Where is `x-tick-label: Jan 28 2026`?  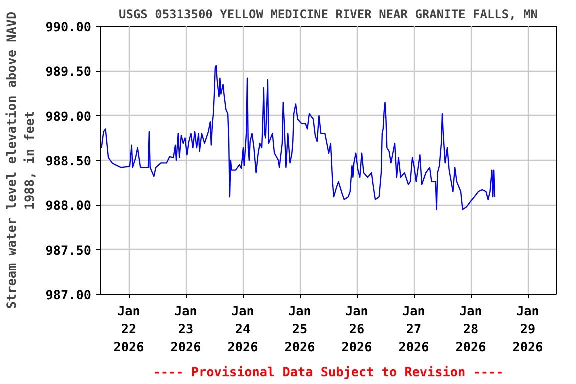 x-tick-label: Jan 28 2026 is located at coordinates (471, 329).